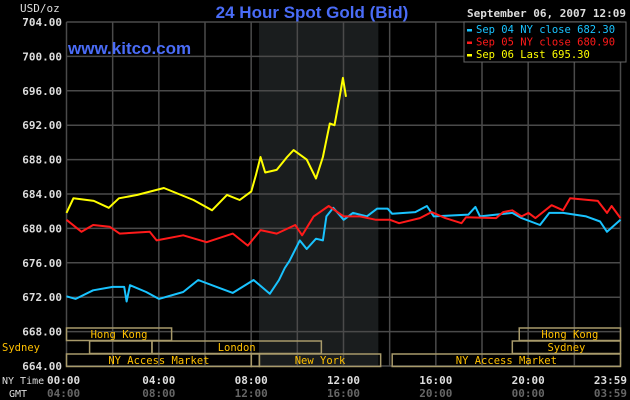 This screenshot has width=630, height=400. What do you see at coordinates (42, 91) in the screenshot?
I see `y-tick-label: 696.00` at bounding box center [42, 91].